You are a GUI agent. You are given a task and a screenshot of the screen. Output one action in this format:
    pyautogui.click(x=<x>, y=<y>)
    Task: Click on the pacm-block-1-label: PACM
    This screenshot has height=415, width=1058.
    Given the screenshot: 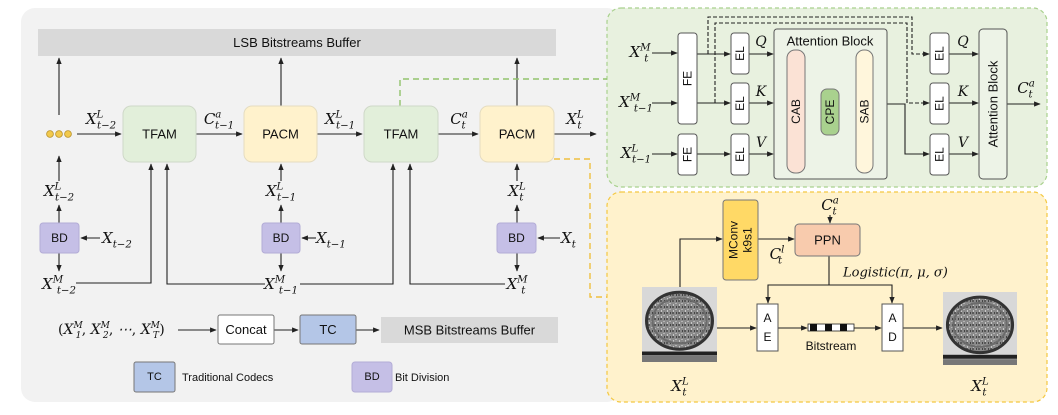 What is the action you would take?
    pyautogui.click(x=280, y=134)
    